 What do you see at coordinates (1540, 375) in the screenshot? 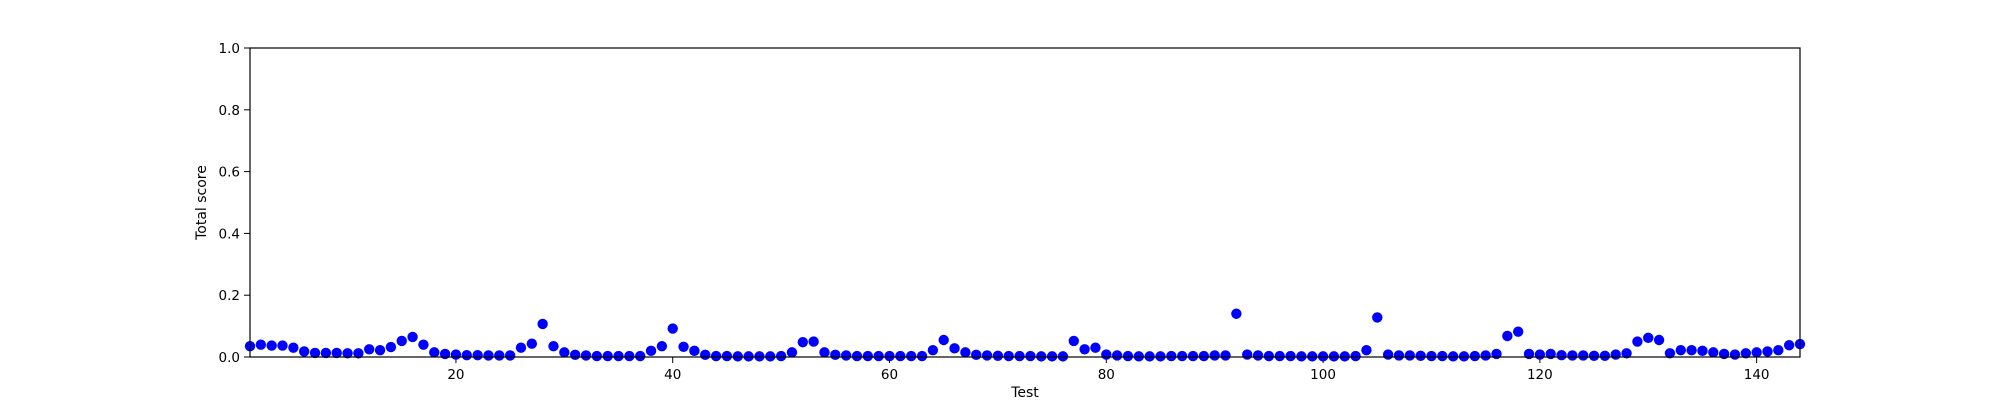
I see `x-tick-label: 120` at bounding box center [1540, 375].